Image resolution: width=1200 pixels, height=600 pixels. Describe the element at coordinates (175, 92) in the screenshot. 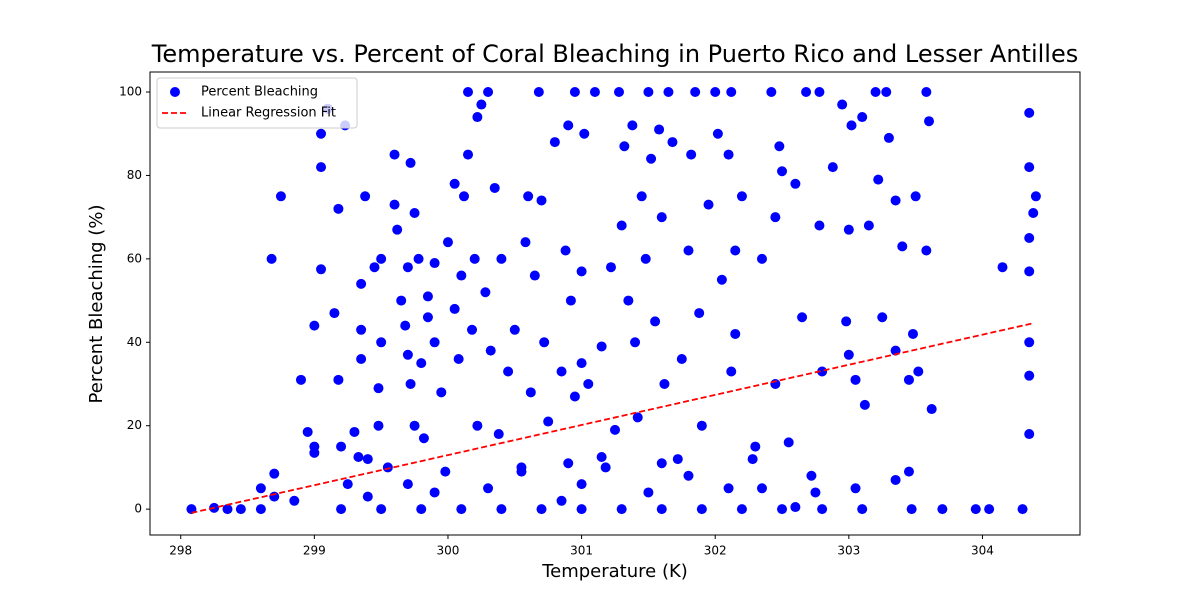

I see `legend-marker` at that location.